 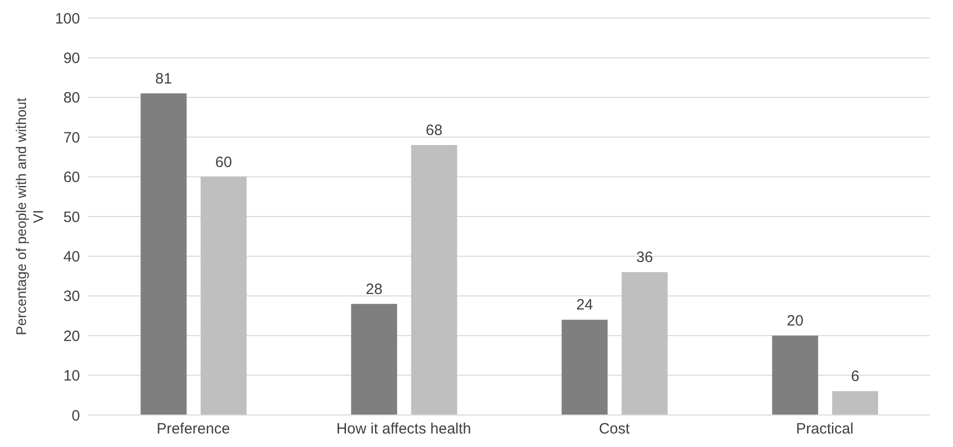 What do you see at coordinates (76, 415) in the screenshot?
I see `y-tick-label: 0` at bounding box center [76, 415].